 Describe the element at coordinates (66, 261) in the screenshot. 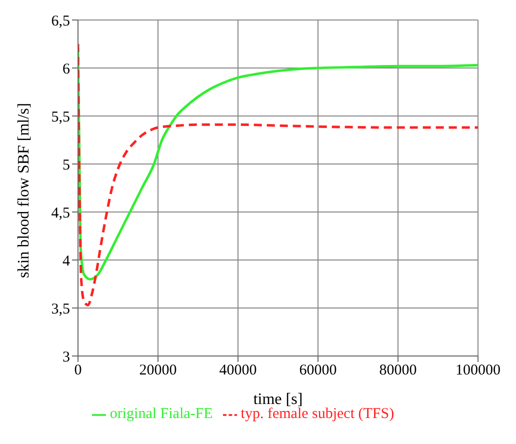

I see `y-tick-label: 4` at that location.